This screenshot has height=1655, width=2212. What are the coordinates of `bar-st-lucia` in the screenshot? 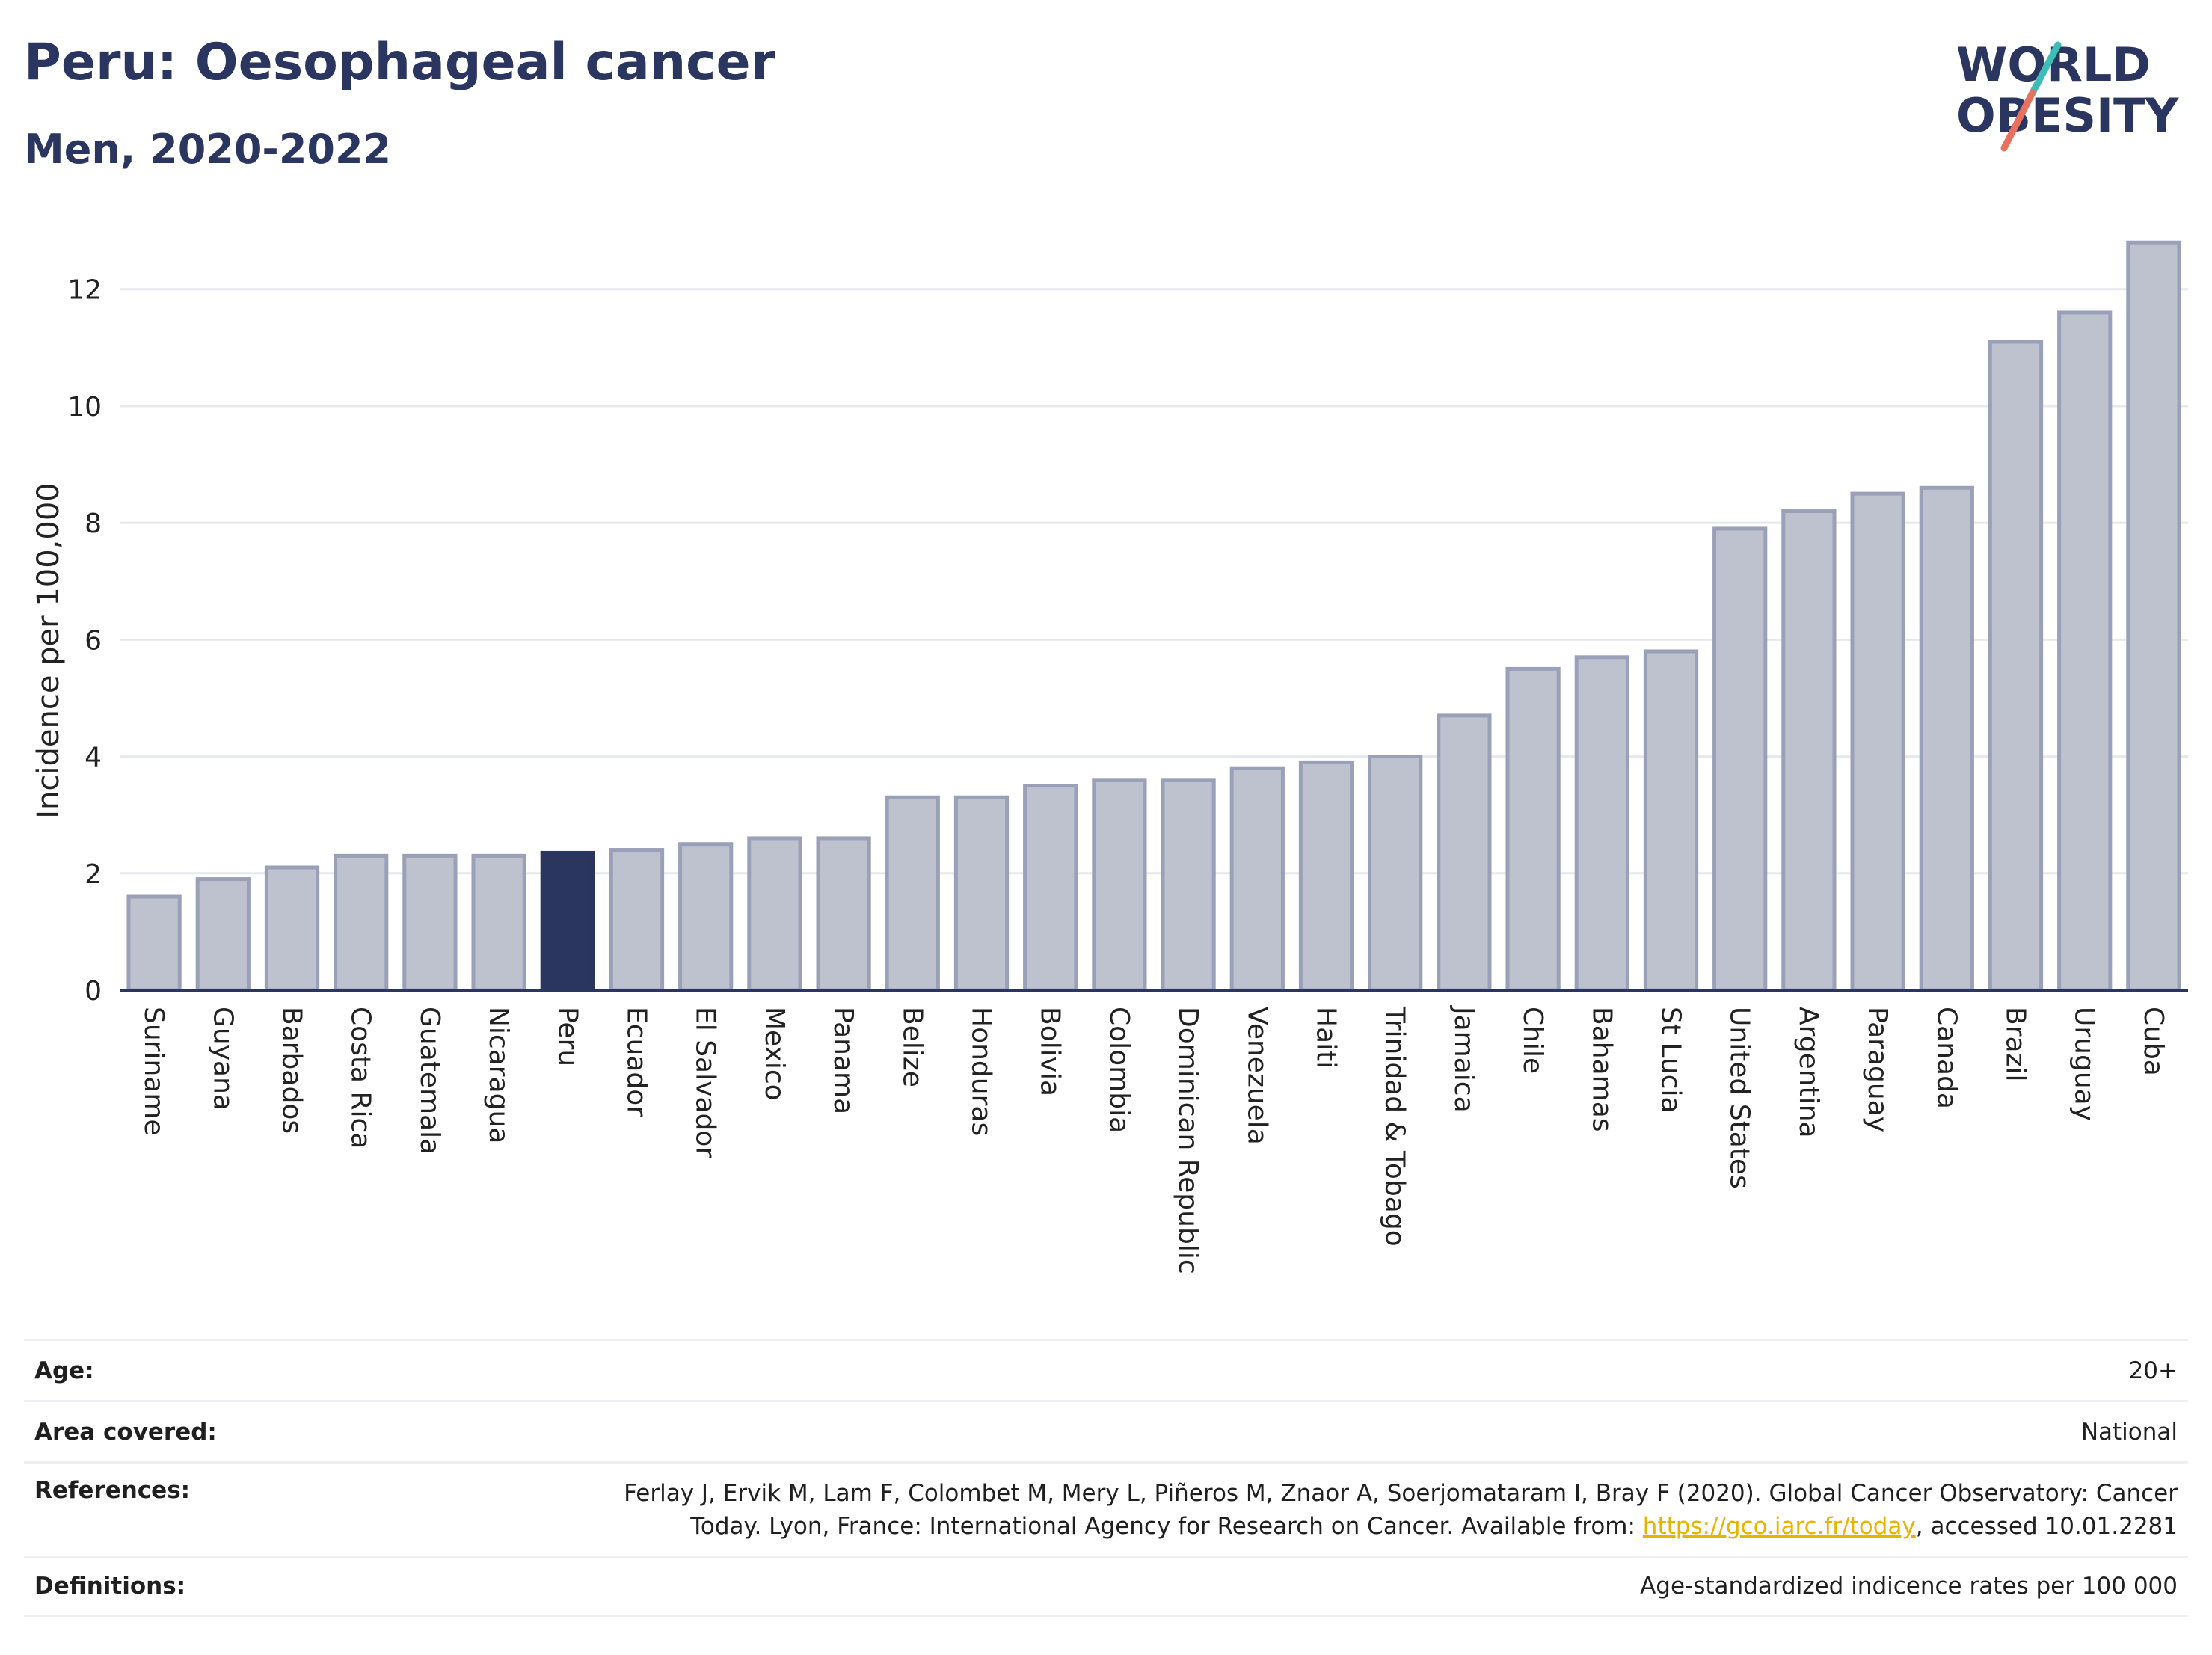 It's located at (1671, 820).